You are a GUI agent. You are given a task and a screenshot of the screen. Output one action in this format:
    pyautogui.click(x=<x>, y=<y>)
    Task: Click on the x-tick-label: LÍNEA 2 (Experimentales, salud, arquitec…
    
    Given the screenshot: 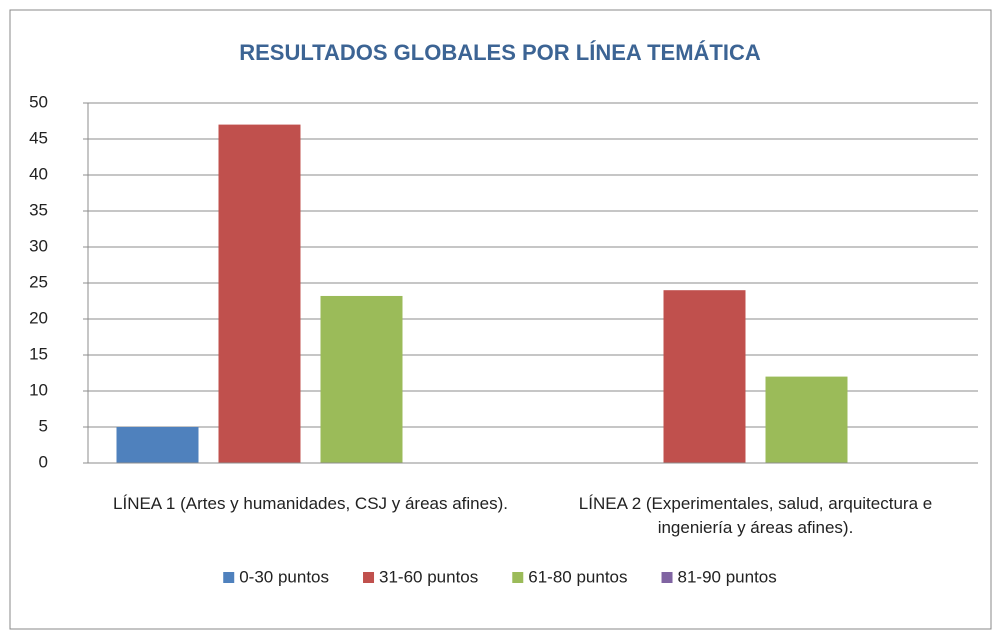 What is the action you would take?
    pyautogui.click(x=755, y=515)
    